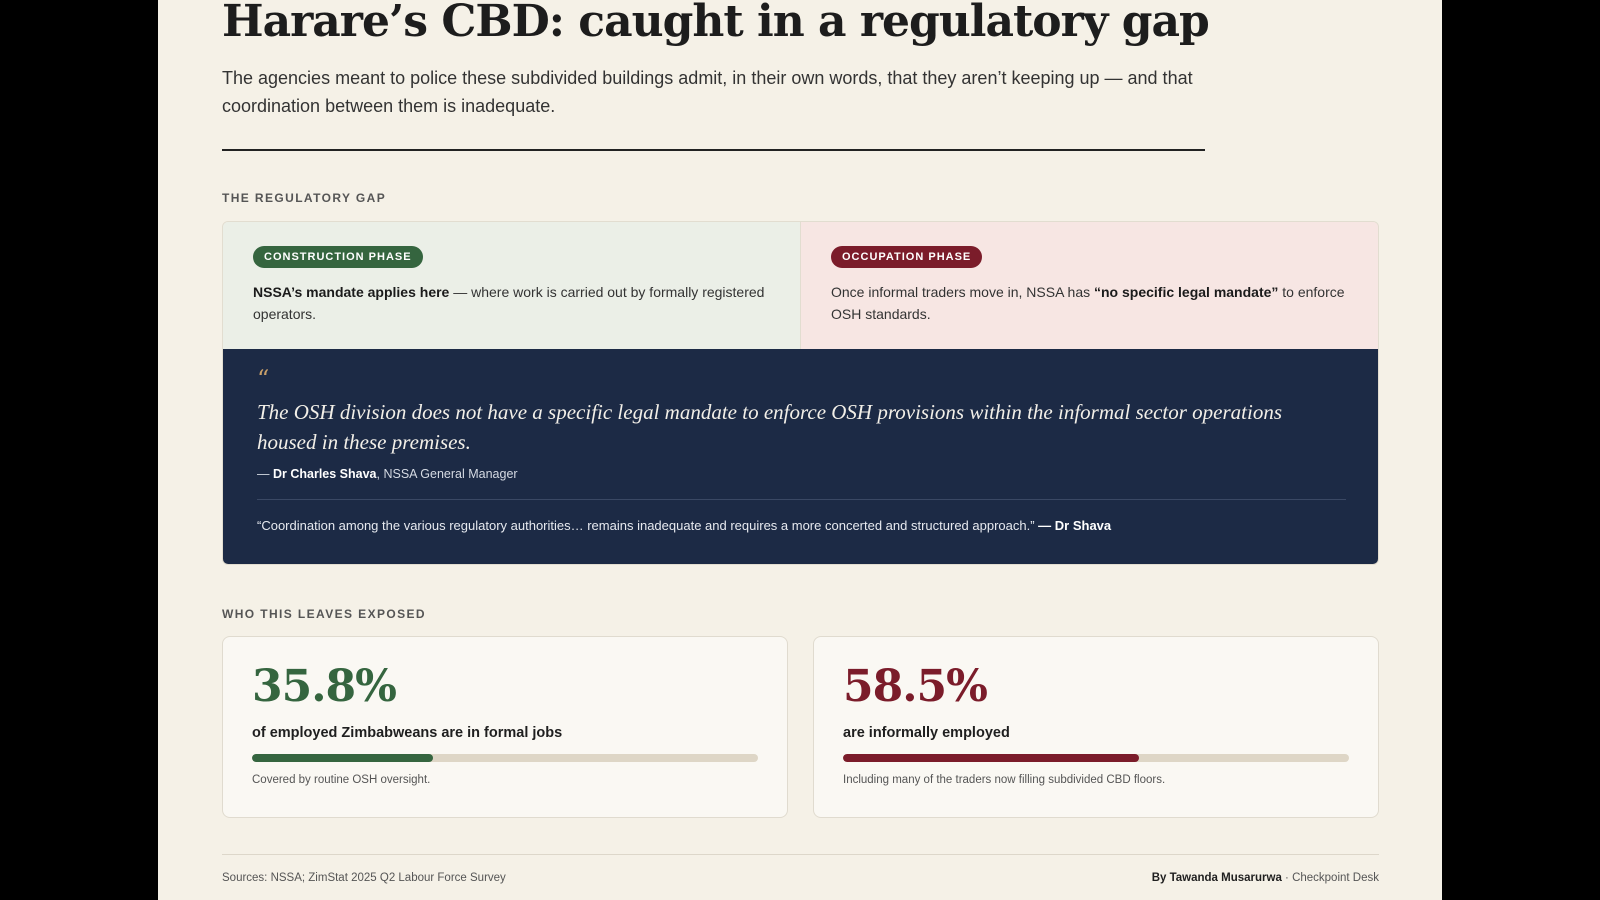 The height and width of the screenshot is (900, 1600). Describe the element at coordinates (991, 758) in the screenshot. I see `progress-fill-informal` at that location.